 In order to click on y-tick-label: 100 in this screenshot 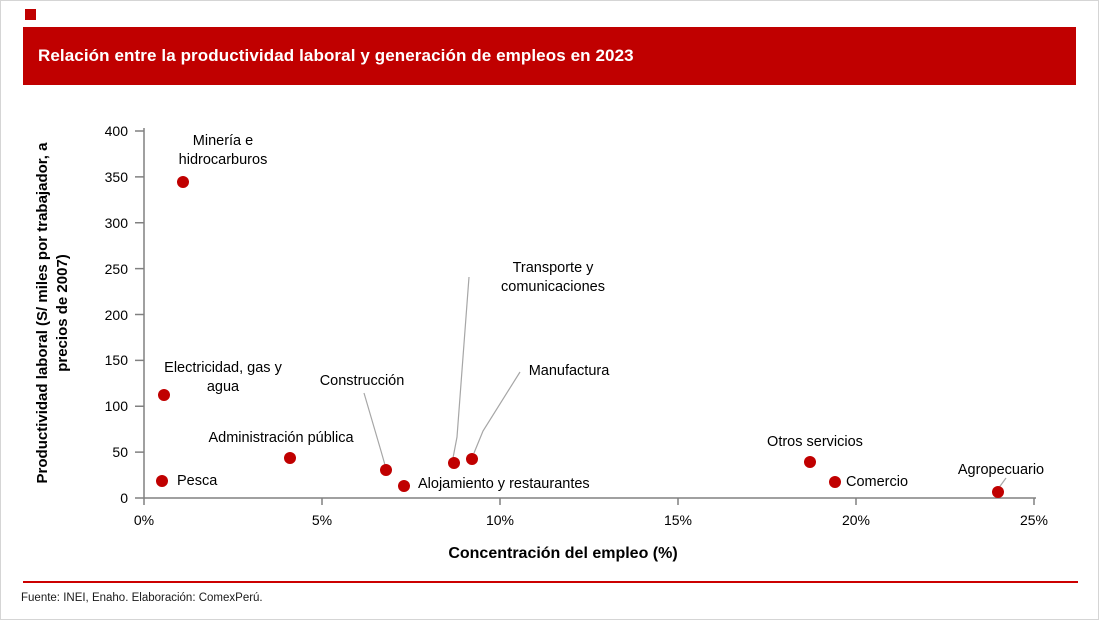, I will do `click(116, 406)`.